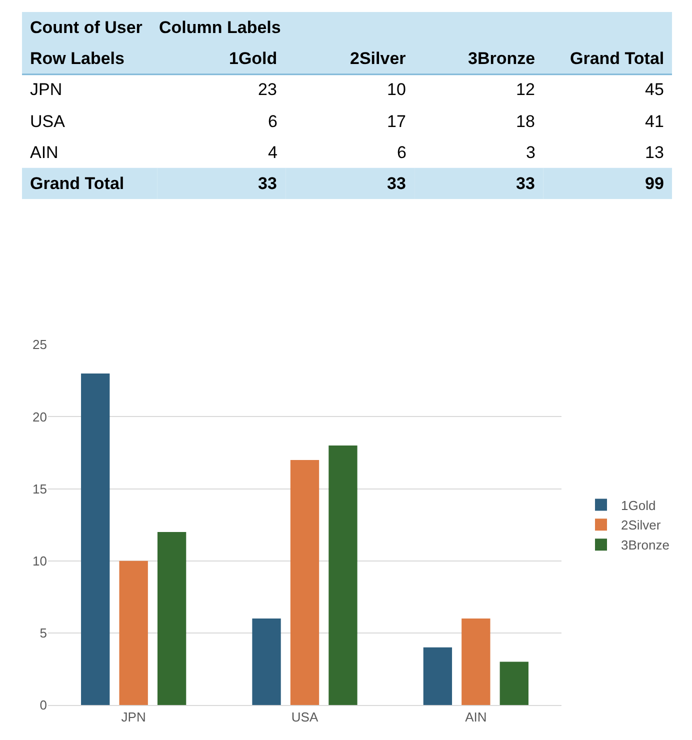 This screenshot has height=740, width=692. What do you see at coordinates (273, 152) in the screenshot?
I see `data-label: 4` at bounding box center [273, 152].